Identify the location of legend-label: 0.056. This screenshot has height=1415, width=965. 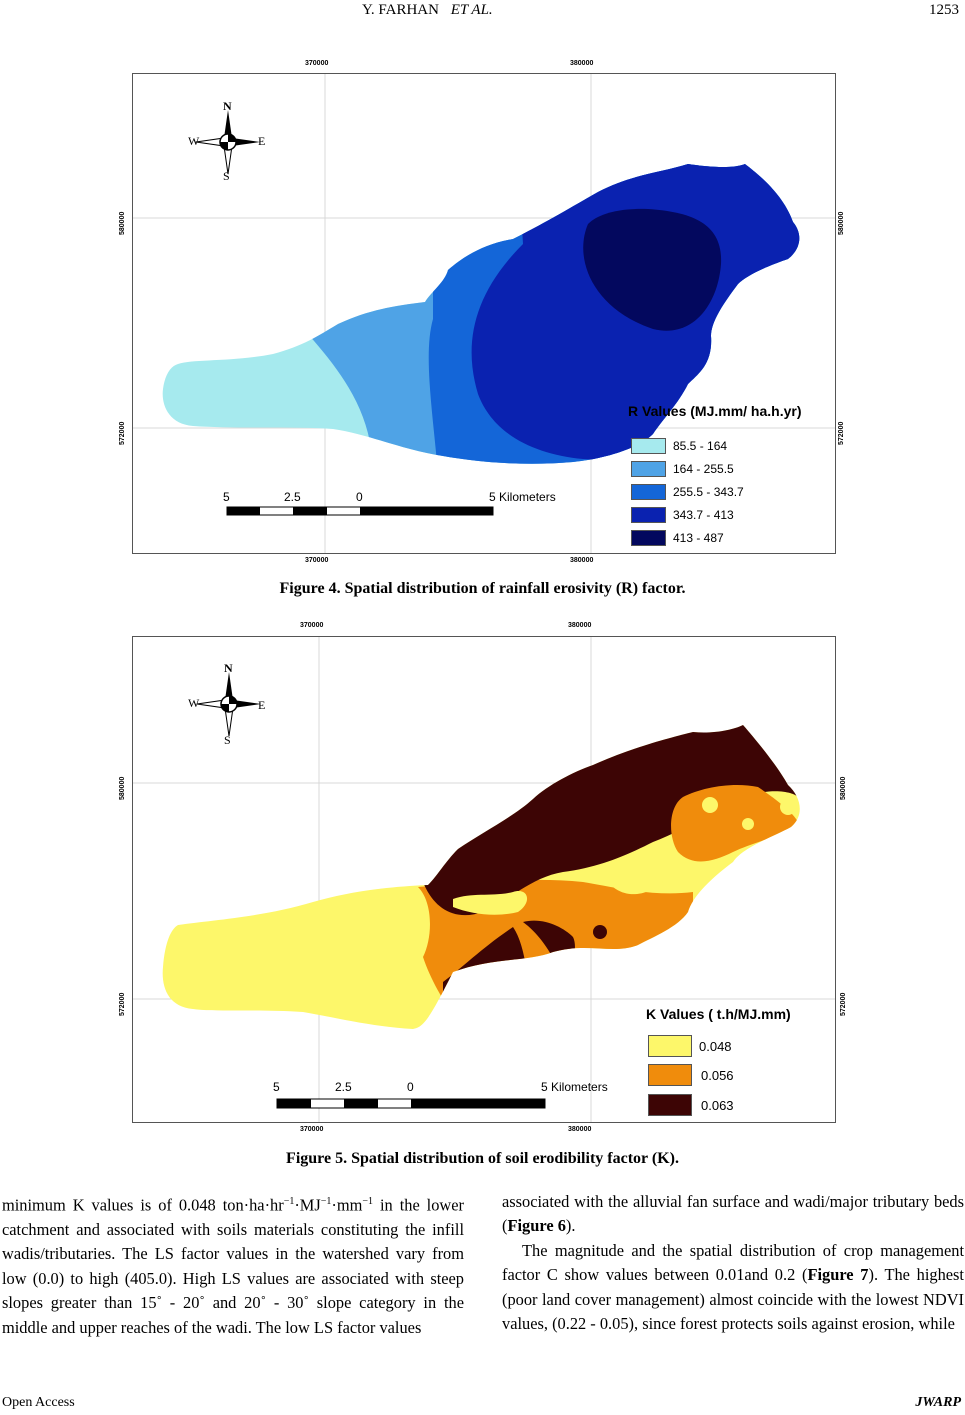
(717, 1075).